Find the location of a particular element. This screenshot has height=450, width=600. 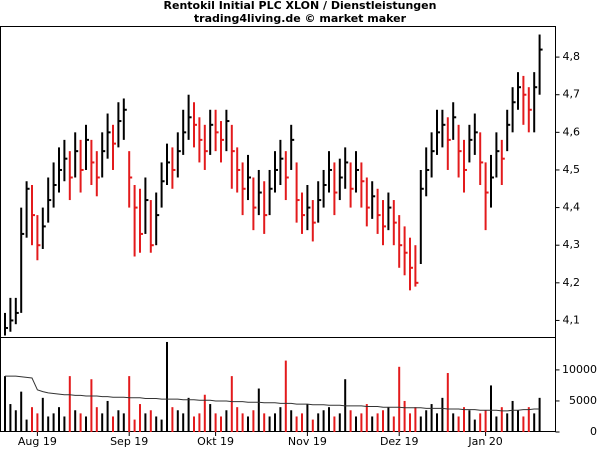

y-tick-label: 4,5 is located at coordinates (572, 169).